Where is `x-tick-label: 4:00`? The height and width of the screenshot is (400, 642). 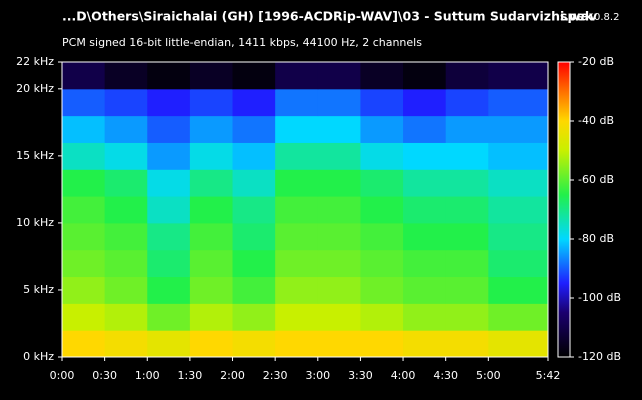 x-tick-label: 4:00 is located at coordinates (403, 375).